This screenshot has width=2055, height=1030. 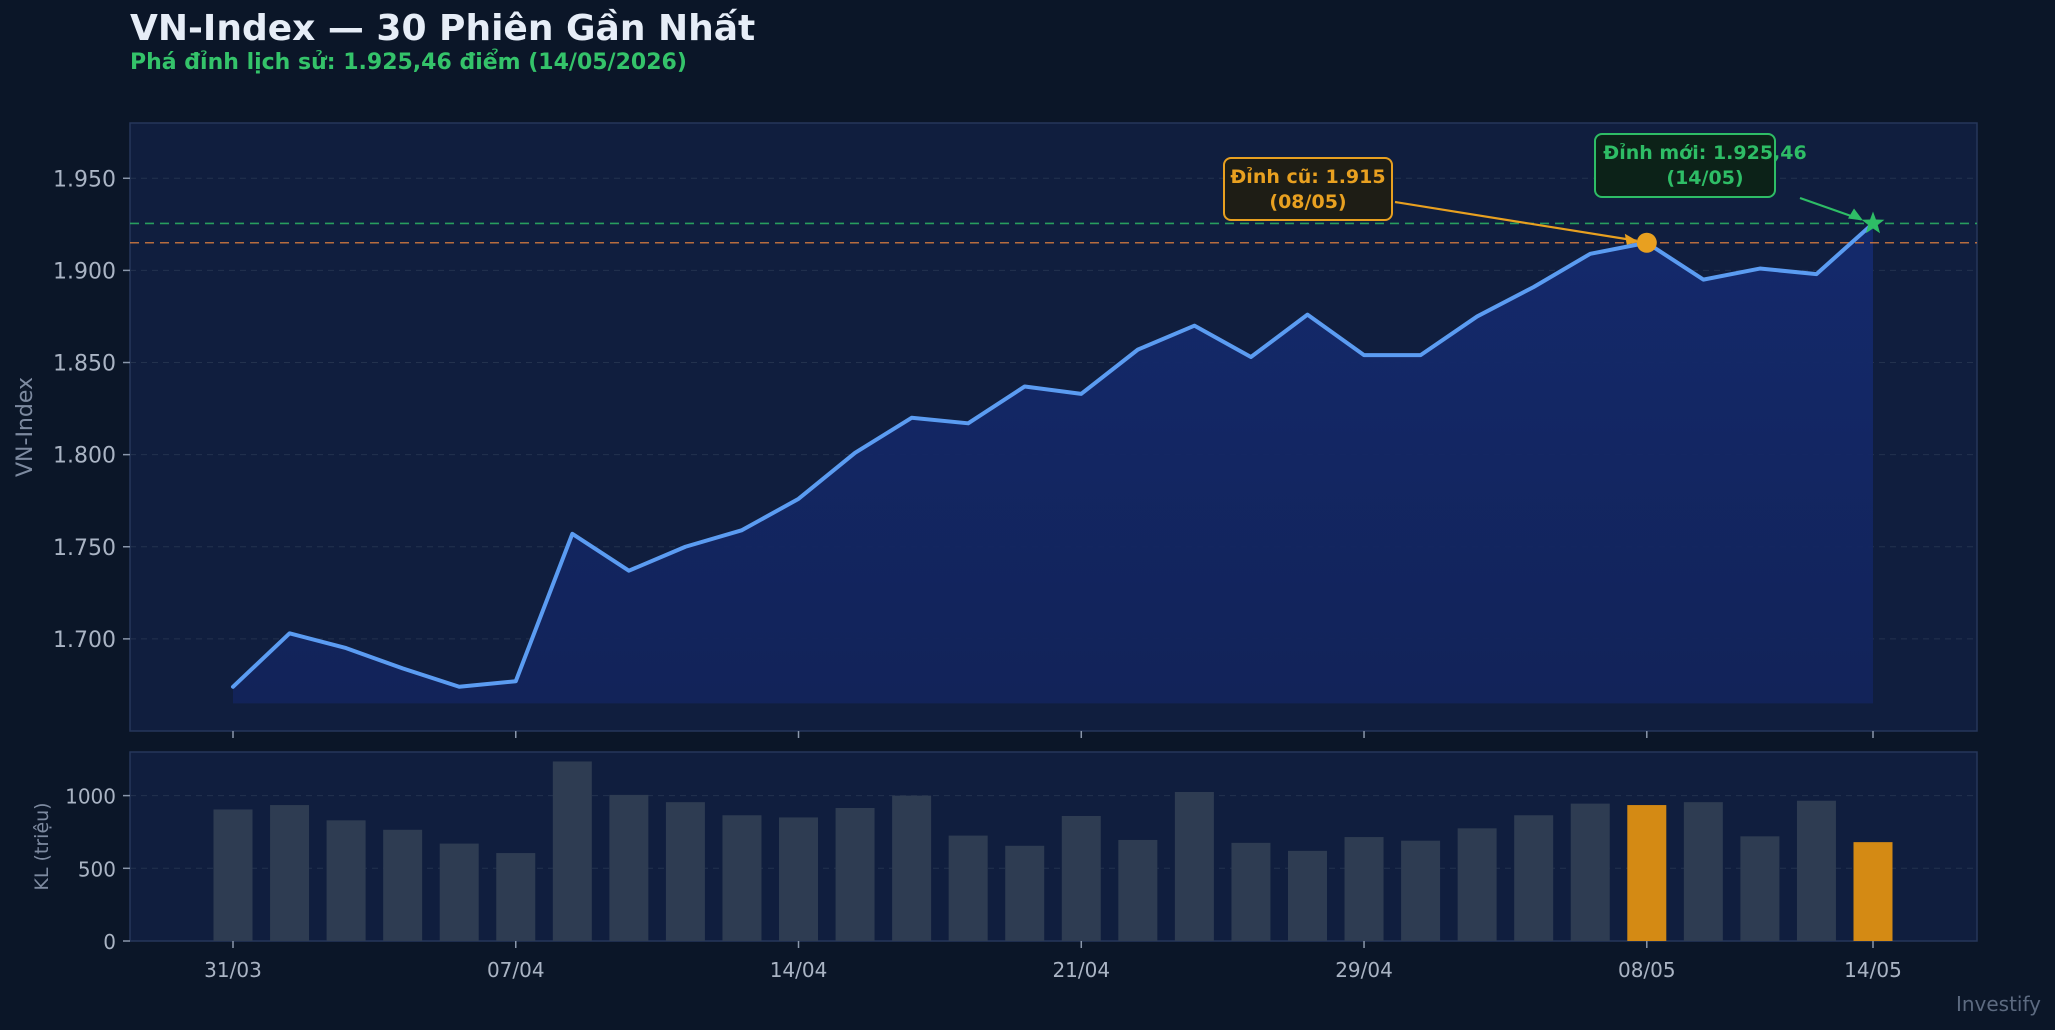 I want to click on new-peak-marker, so click(x=1873, y=222).